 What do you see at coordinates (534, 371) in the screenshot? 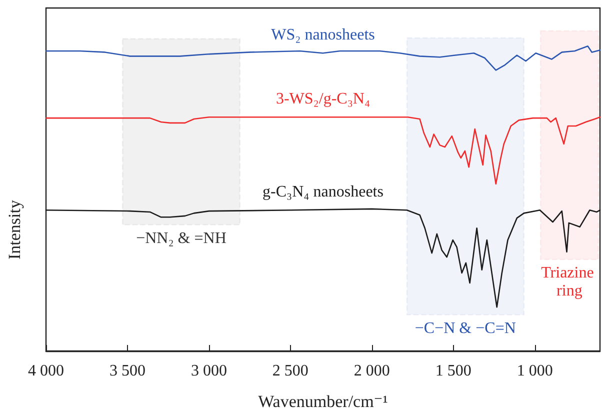
I see `x-tick-label: 1 000` at bounding box center [534, 371].